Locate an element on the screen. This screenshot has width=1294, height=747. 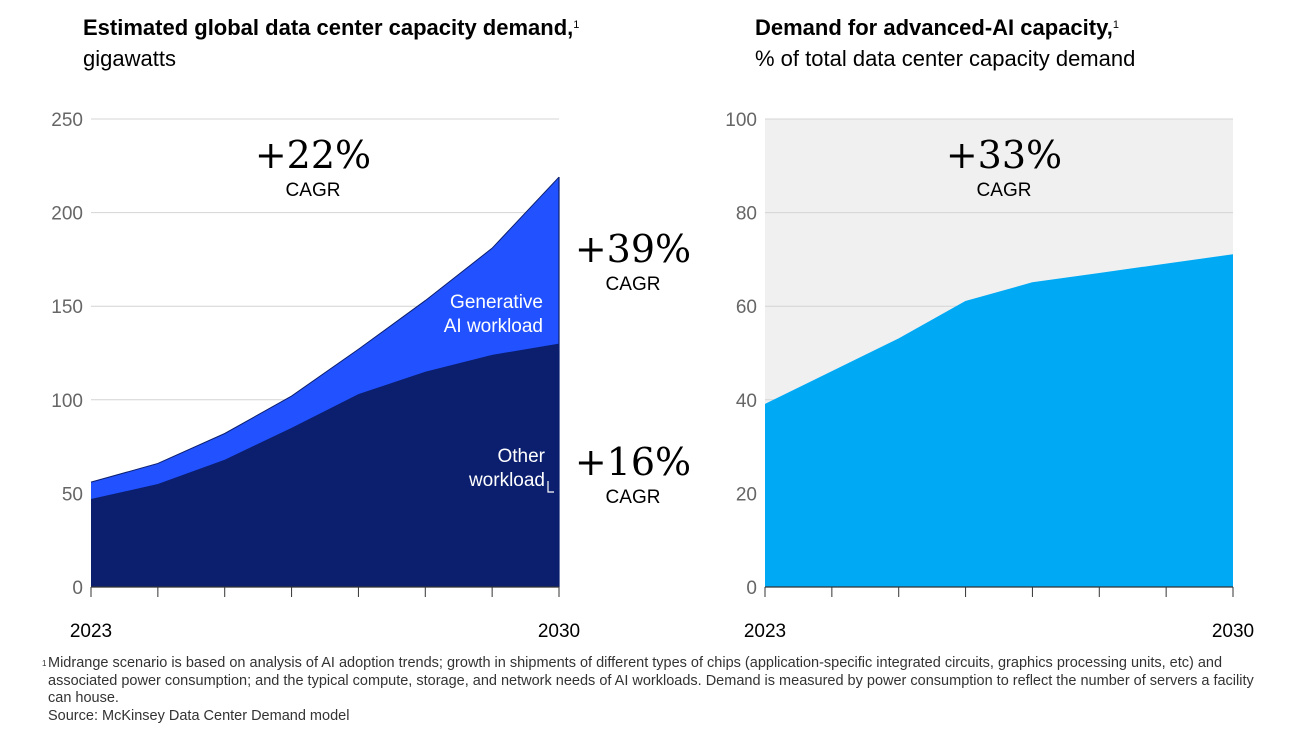
chart2-y-tick-label: 20 is located at coordinates (746, 494).